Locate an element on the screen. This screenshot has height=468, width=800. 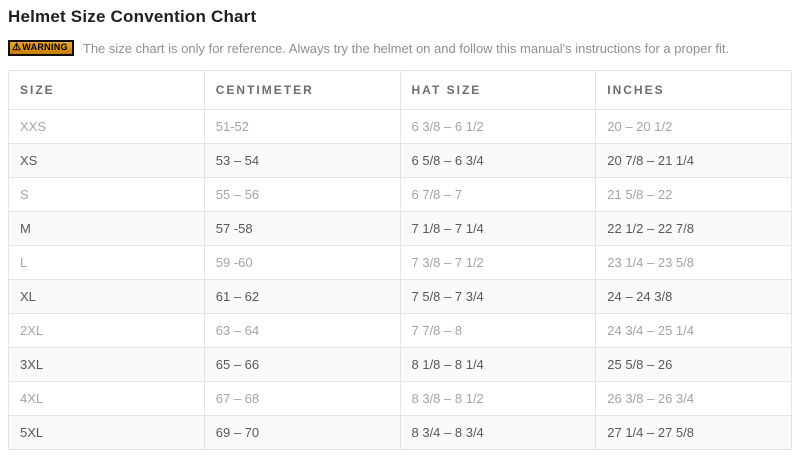
cell-inches: 24 3/4 – 25 1/4 is located at coordinates (693, 330).